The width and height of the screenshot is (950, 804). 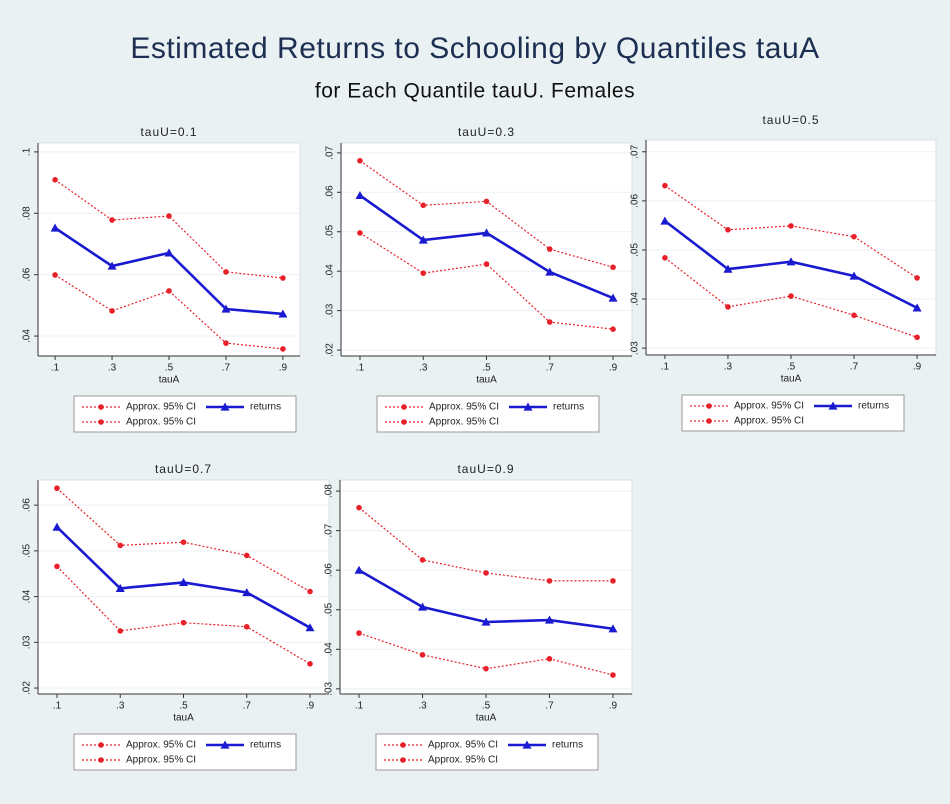 I want to click on y-tick-label: .1, so click(x=27, y=151).